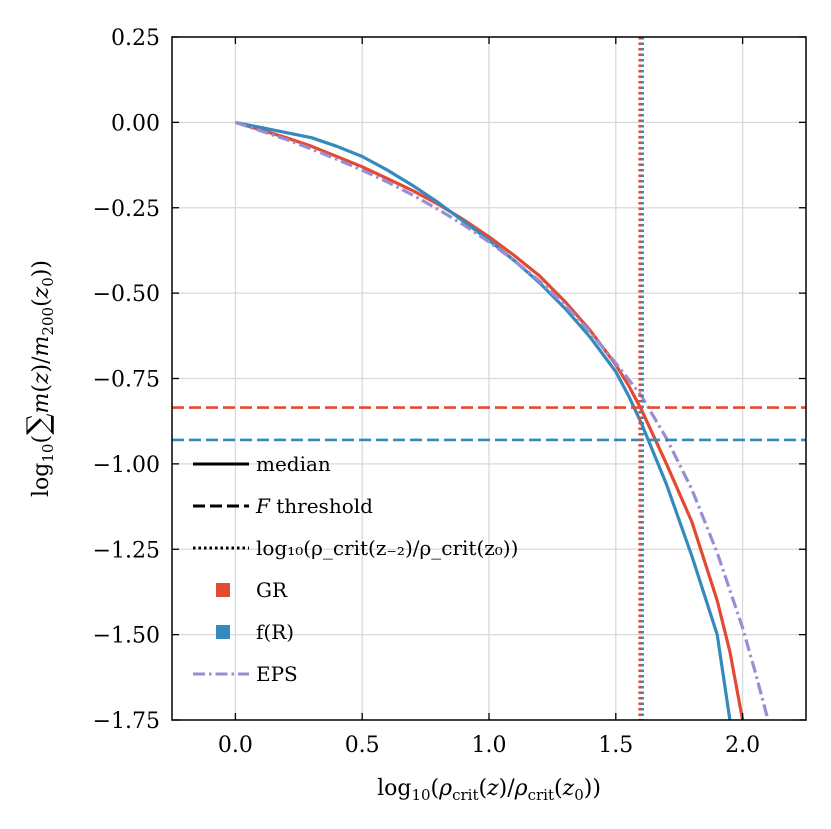  Describe the element at coordinates (615, 745) in the screenshot. I see `x-tick-label: 1.5` at that location.